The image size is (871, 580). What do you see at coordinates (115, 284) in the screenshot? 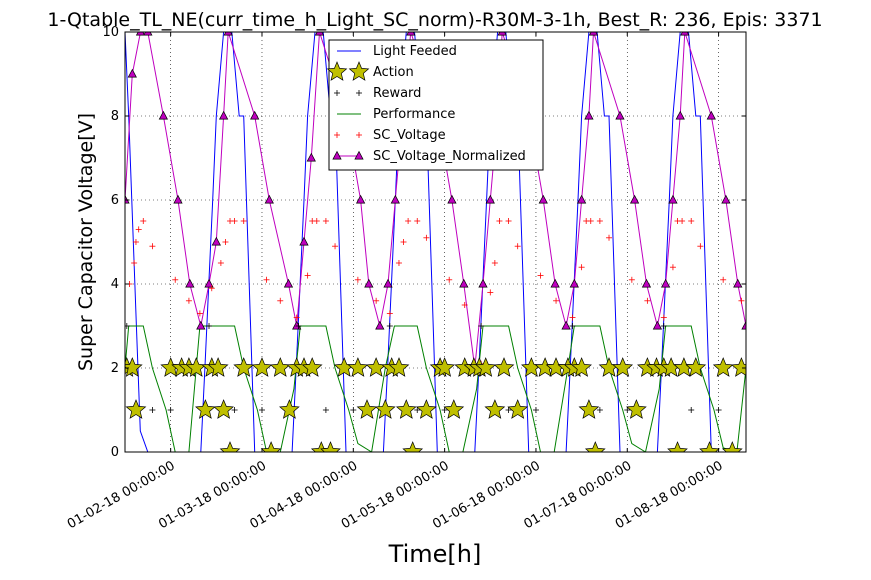
I see `y-tick-label: 4` at bounding box center [115, 284].